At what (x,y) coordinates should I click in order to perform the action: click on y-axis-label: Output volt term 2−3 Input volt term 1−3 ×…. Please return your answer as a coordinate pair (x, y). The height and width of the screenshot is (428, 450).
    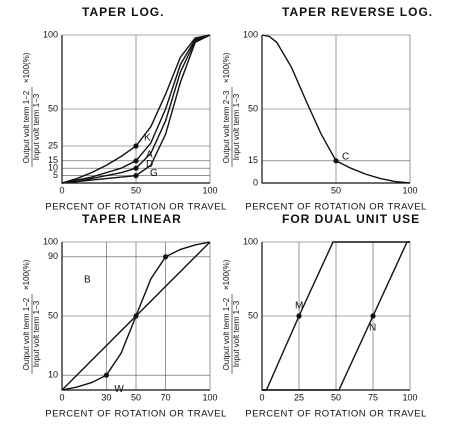
    Looking at the image, I should click on (231, 109).